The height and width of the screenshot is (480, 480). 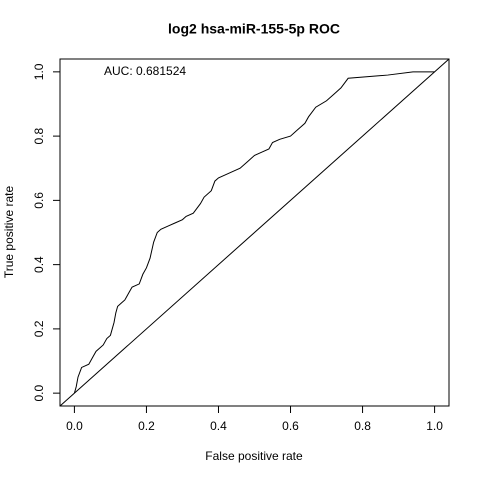 I want to click on y-tick-label: 1.0, so click(x=39, y=71).